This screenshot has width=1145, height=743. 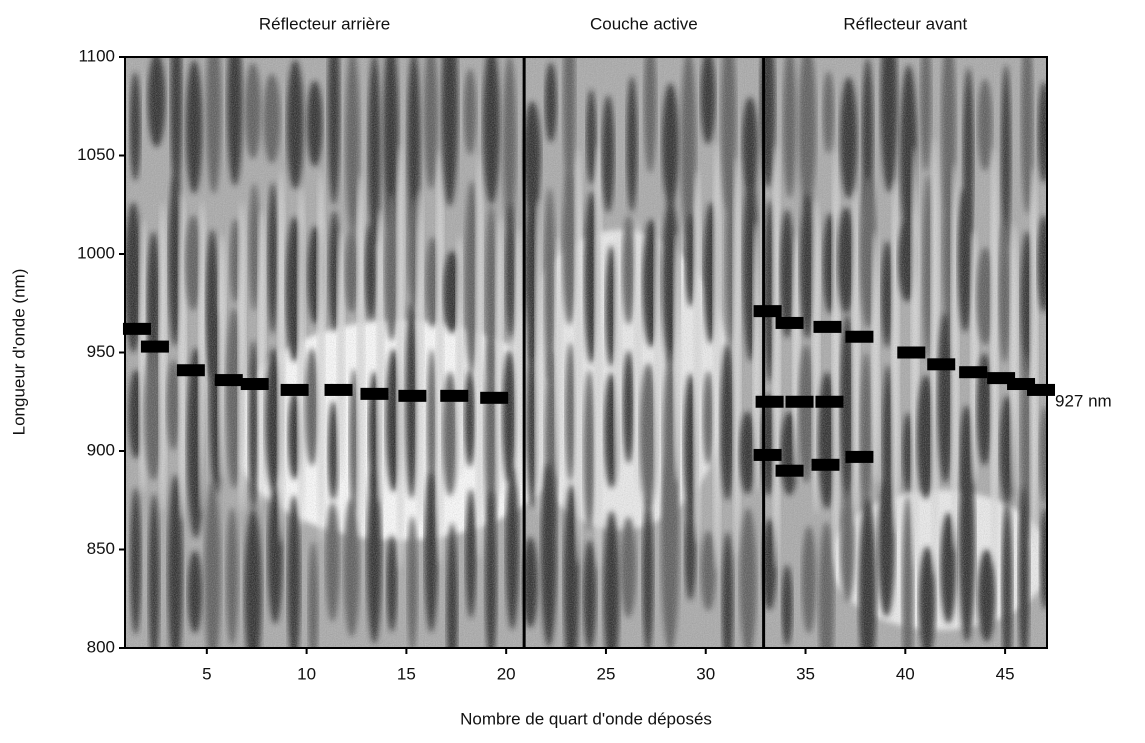 What do you see at coordinates (1005, 673) in the screenshot?
I see `x-tick-label: 45` at bounding box center [1005, 673].